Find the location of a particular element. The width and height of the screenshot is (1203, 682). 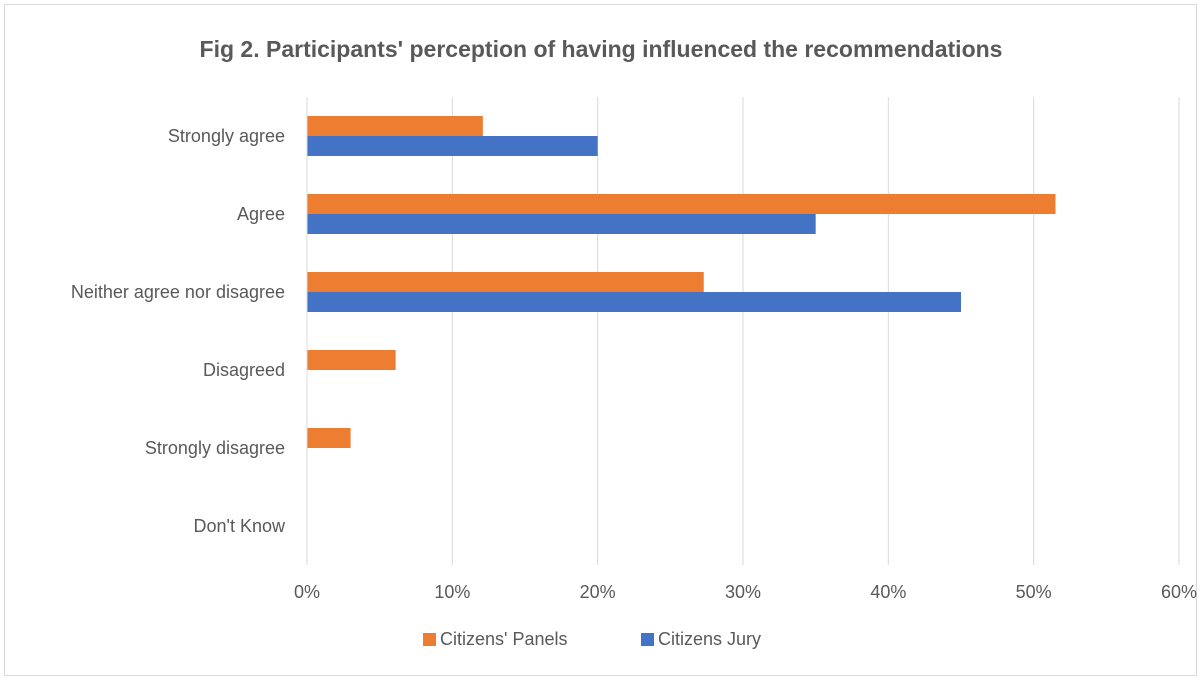

legend-label-citizens-panels: Citizens' Panels is located at coordinates (504, 639).